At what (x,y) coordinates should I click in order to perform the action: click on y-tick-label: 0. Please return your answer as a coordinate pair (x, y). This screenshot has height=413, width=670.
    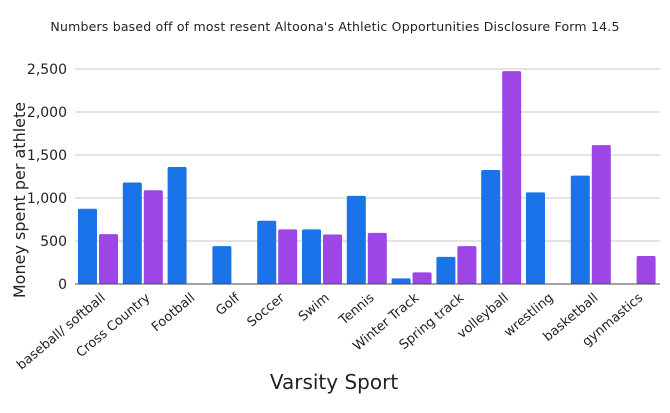
    Looking at the image, I should click on (62, 285).